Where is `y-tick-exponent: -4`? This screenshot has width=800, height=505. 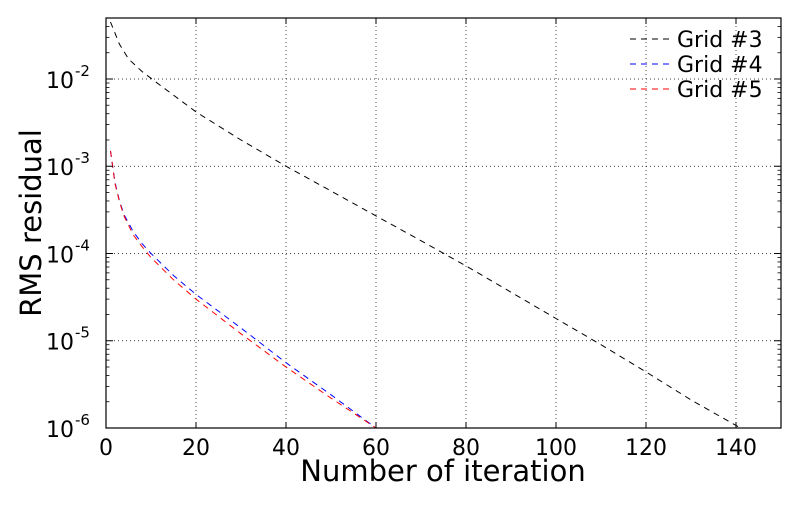
y-tick-exponent: -4 is located at coordinates (82, 245).